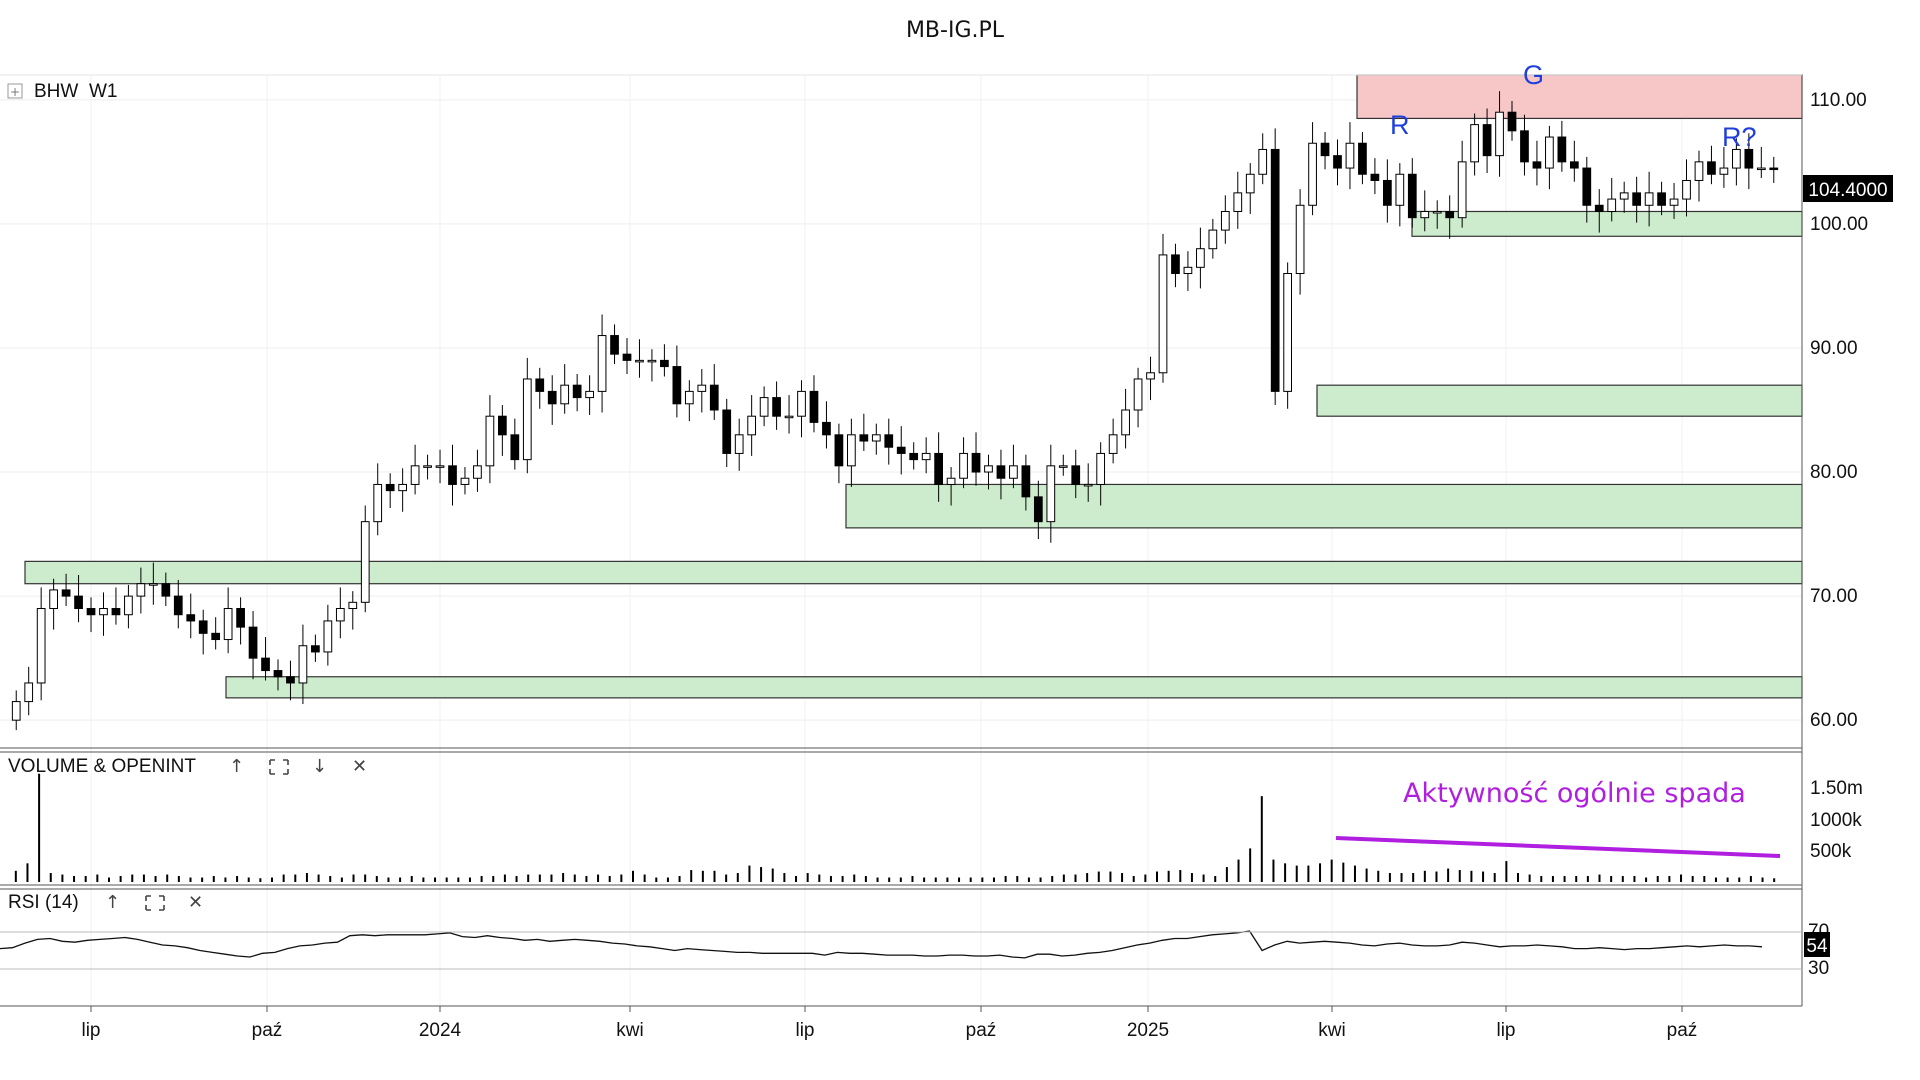 The height and width of the screenshot is (1080, 1920). Describe the element at coordinates (1834, 348) in the screenshot. I see `price-tick-label: 90.00` at that location.